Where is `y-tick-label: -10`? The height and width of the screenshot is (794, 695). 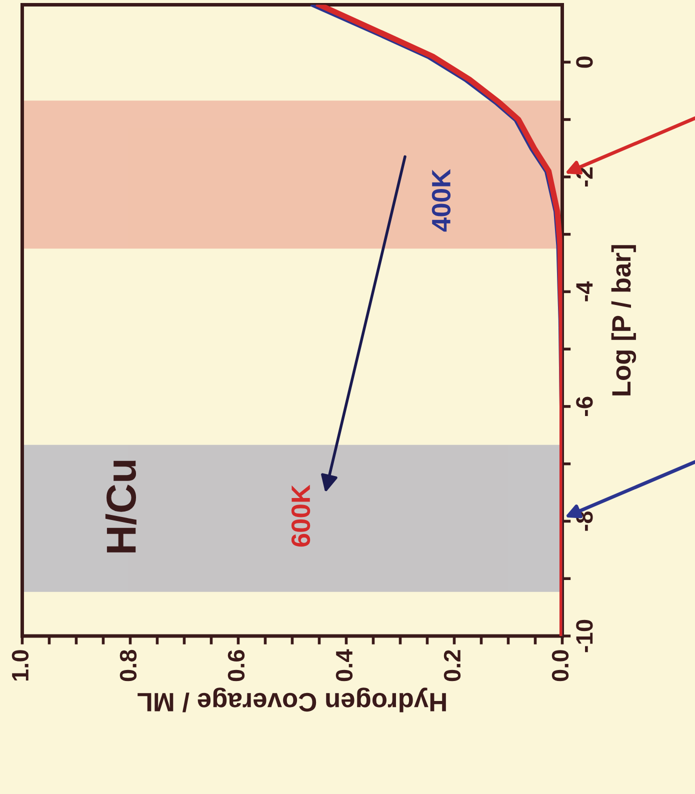
y-tick-label: -10 is located at coordinates (584, 636).